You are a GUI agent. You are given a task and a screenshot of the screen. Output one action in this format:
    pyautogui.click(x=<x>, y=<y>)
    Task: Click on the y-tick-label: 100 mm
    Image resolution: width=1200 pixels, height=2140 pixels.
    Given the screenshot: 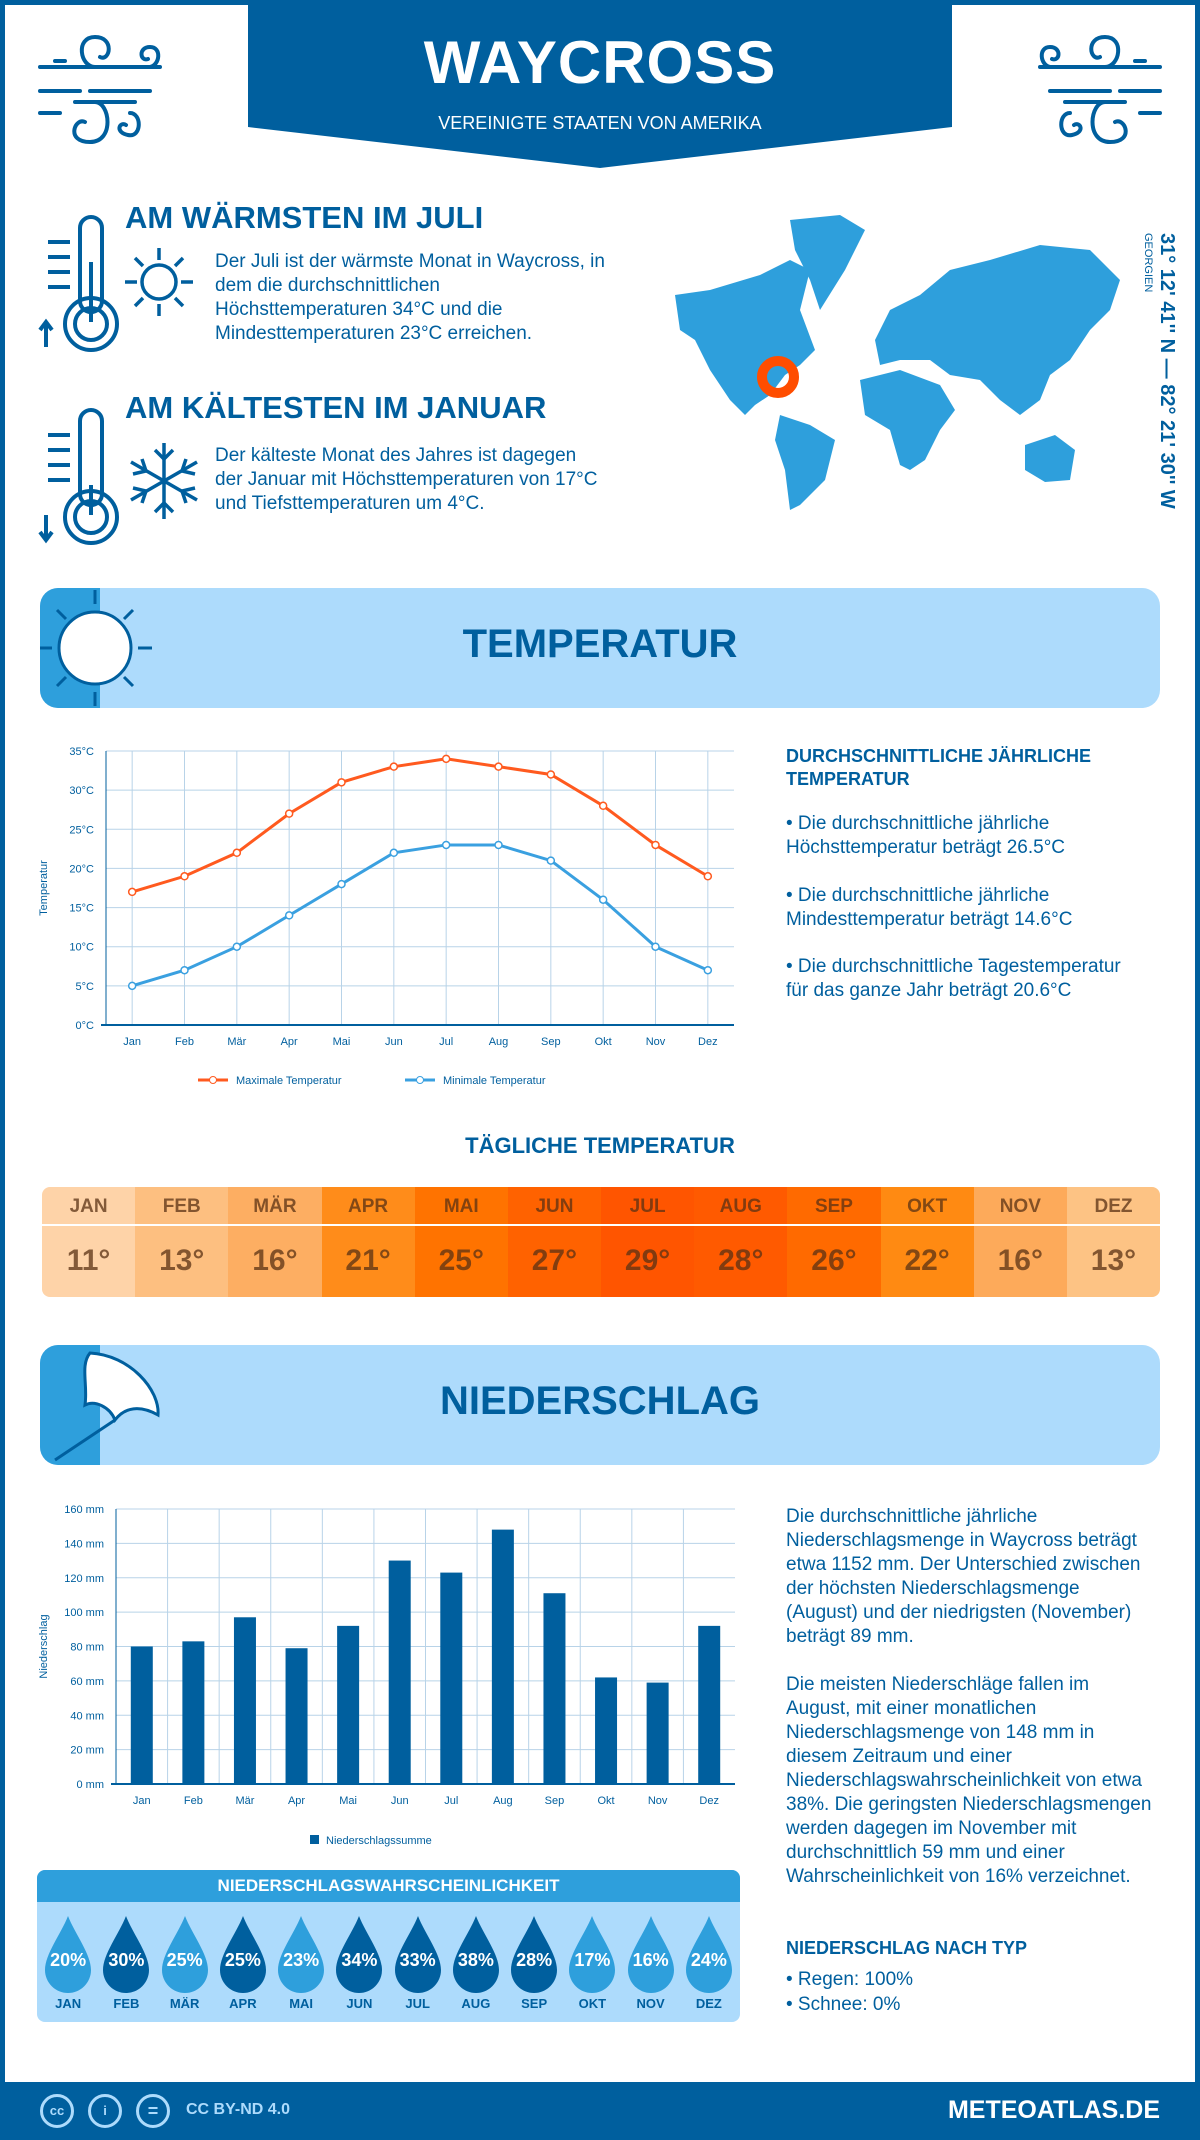 What is the action you would take?
    pyautogui.click(x=84, y=1613)
    